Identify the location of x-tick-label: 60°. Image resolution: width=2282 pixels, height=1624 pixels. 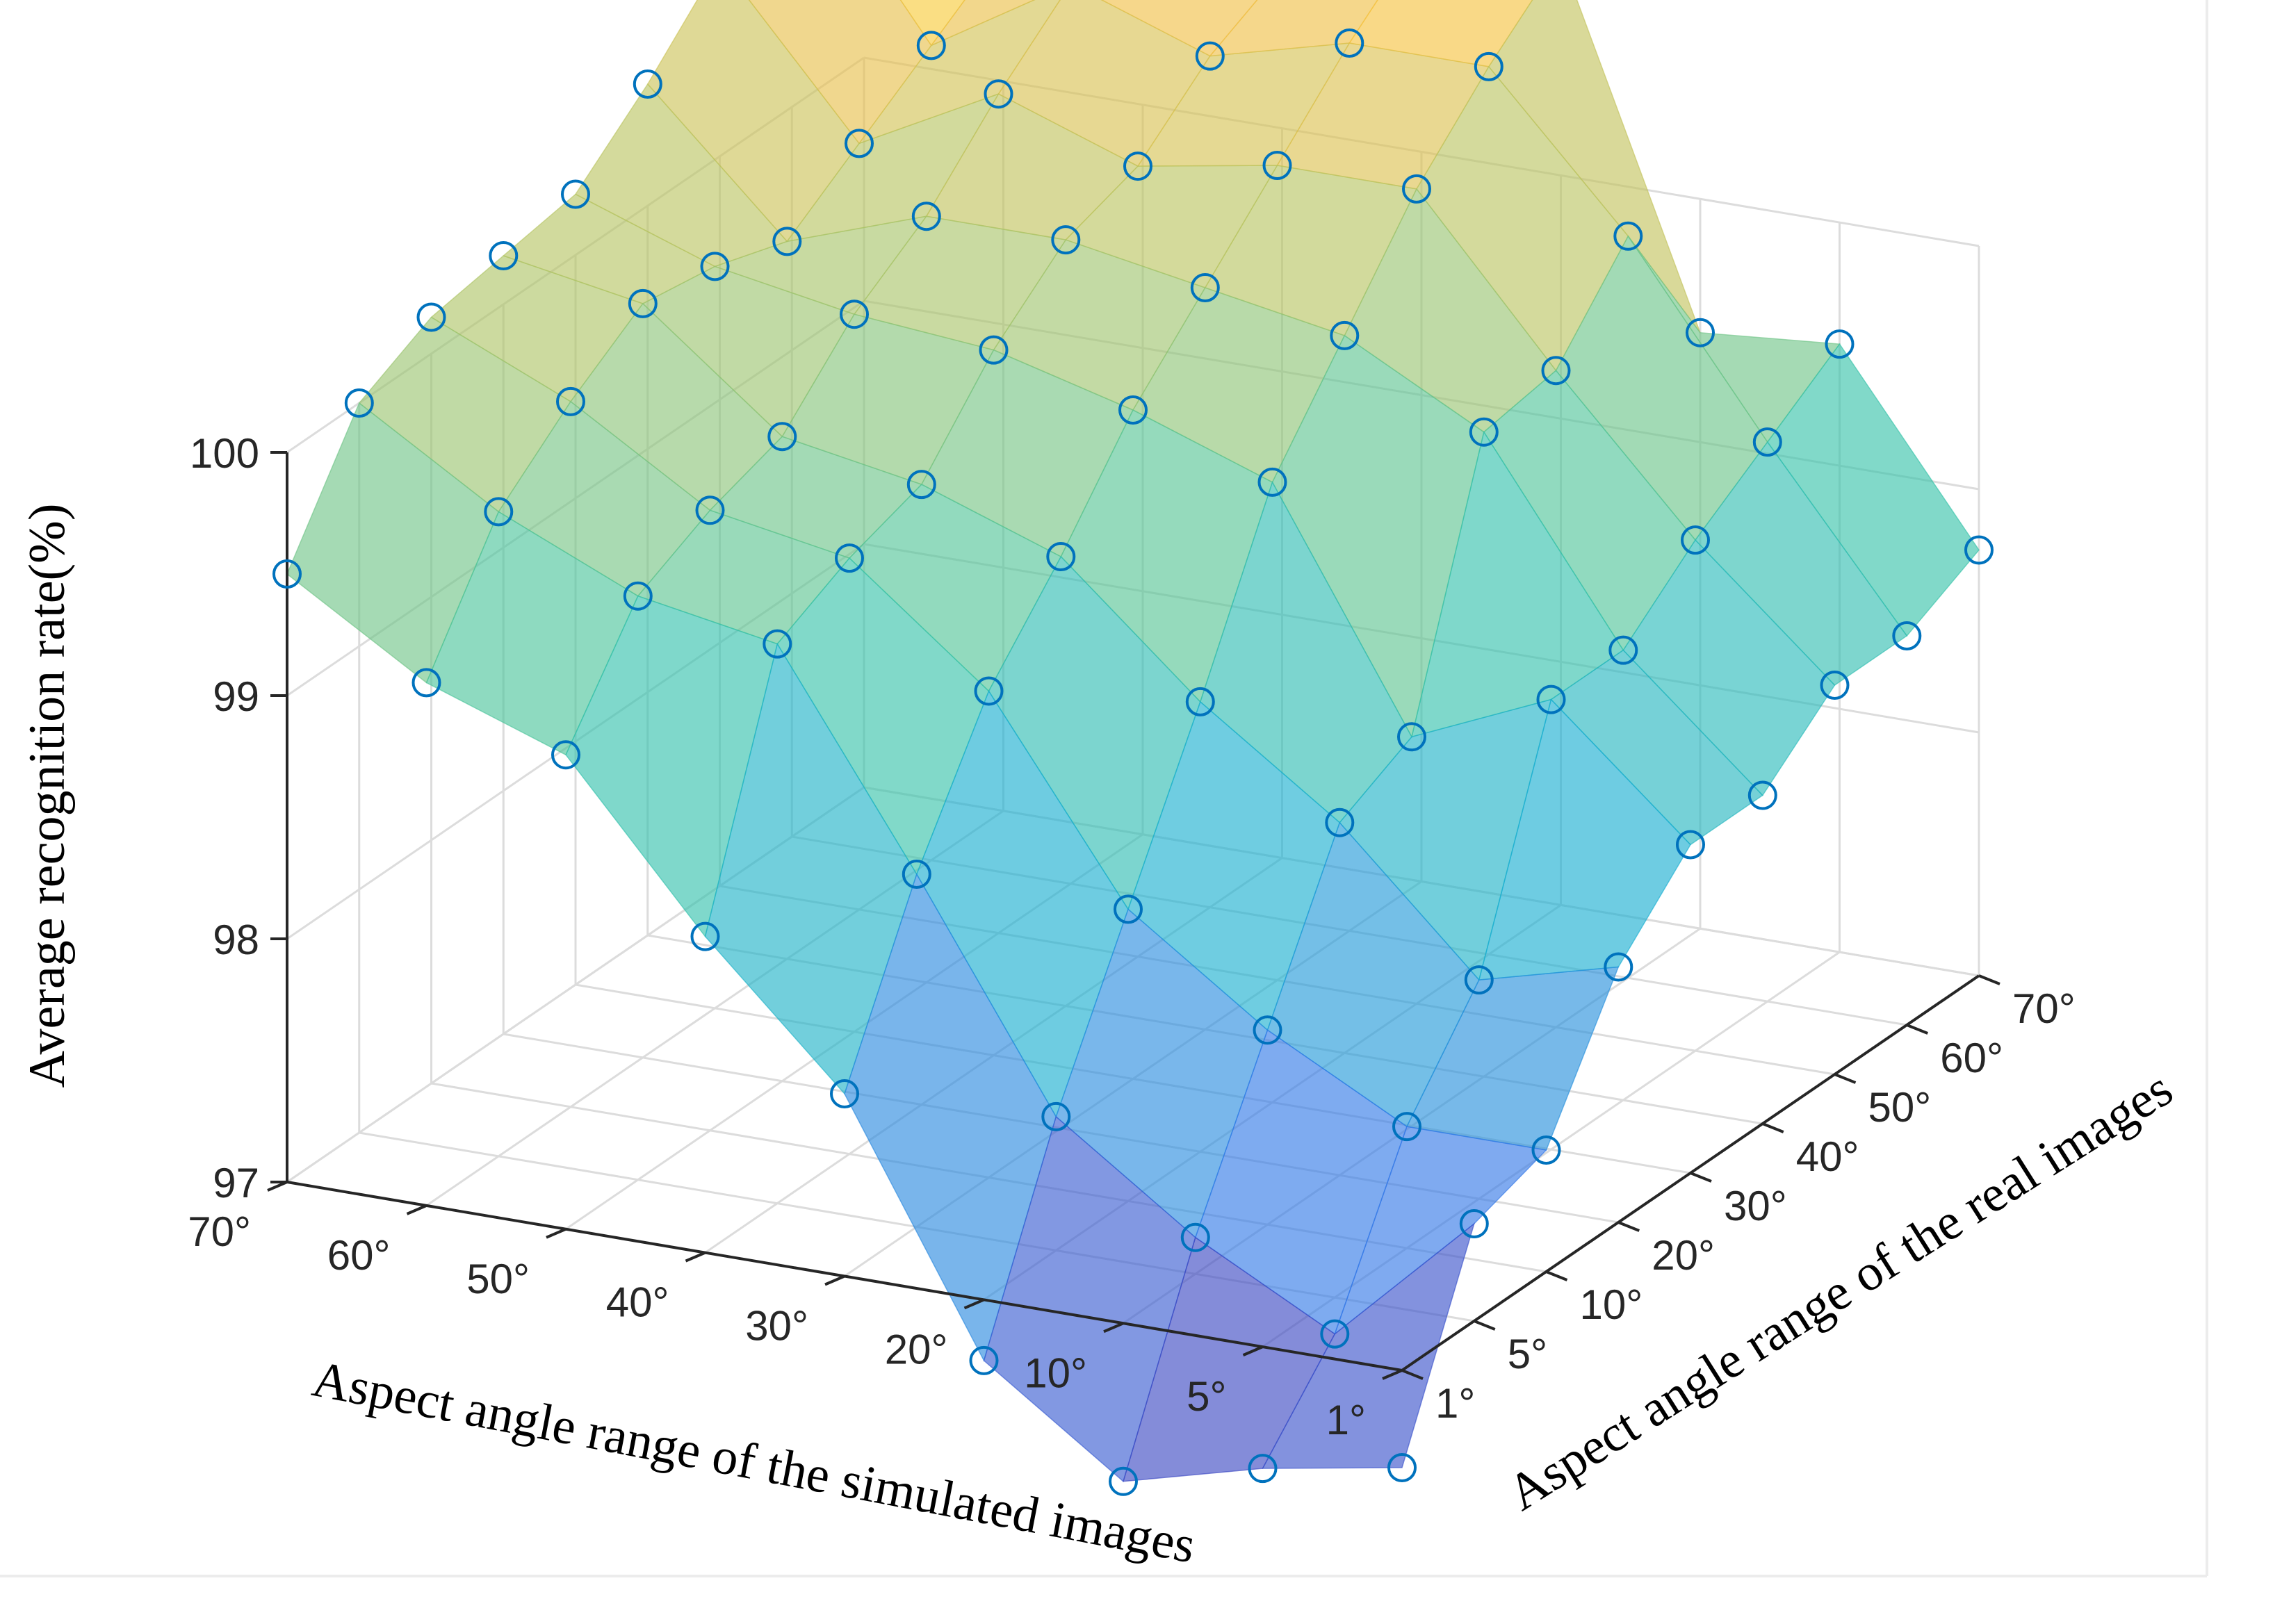
(359, 1255).